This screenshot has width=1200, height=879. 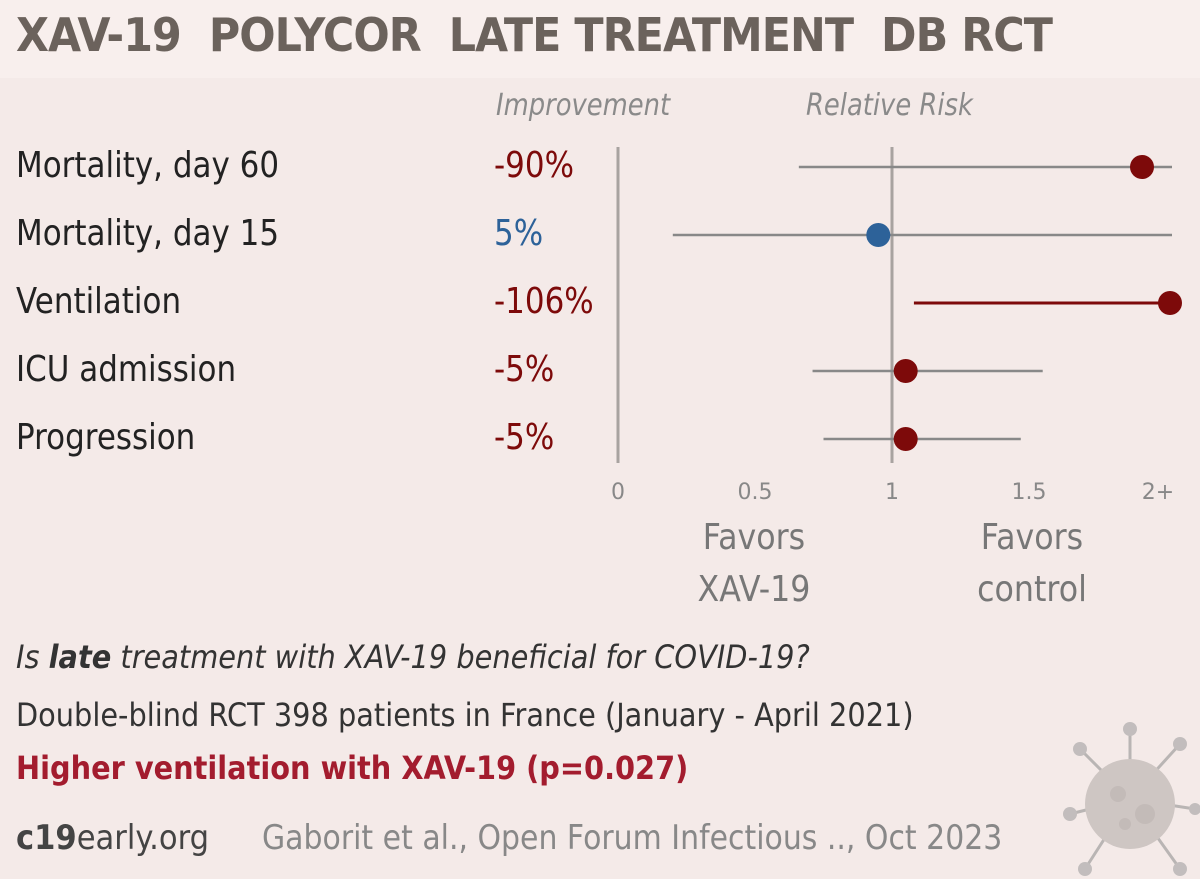 I want to click on x-tick-label: 0.5, so click(x=755, y=492).